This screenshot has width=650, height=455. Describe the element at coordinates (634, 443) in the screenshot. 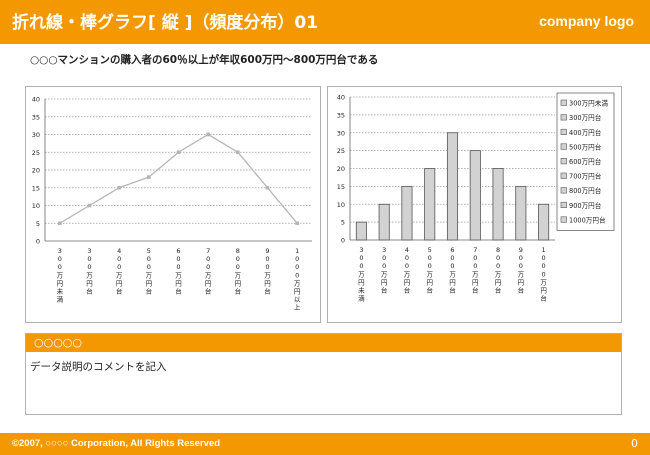

I see `page-number: 0` at that location.